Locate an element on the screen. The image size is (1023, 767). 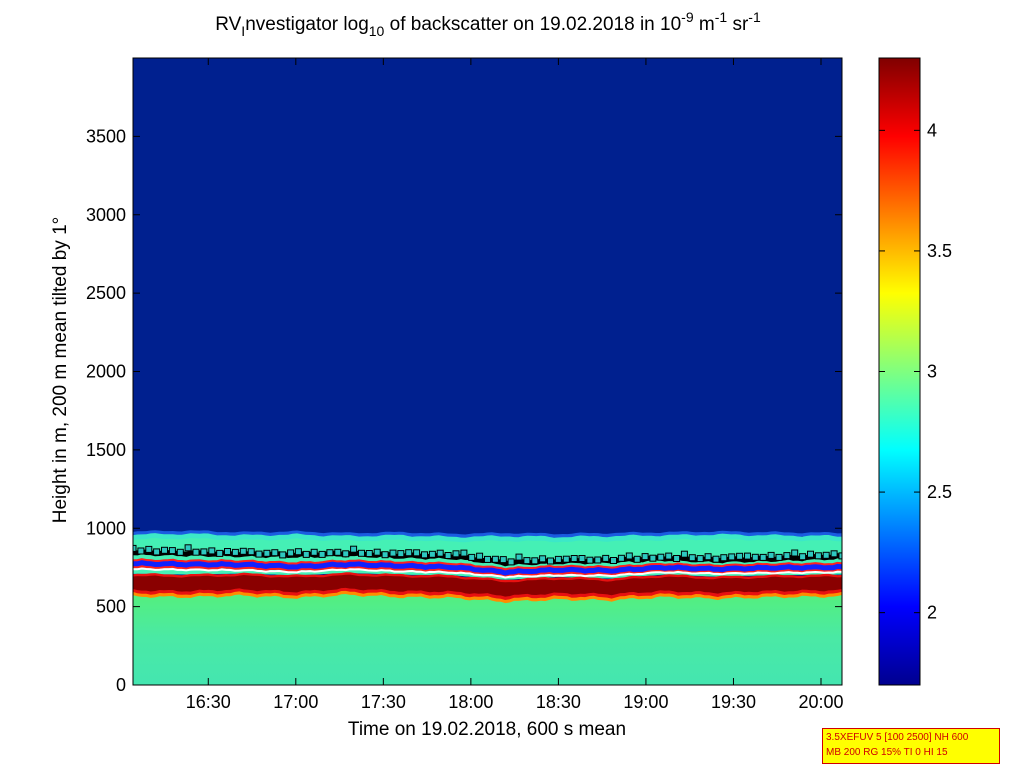
aerosol-top-transition is located at coordinates (487, 534).